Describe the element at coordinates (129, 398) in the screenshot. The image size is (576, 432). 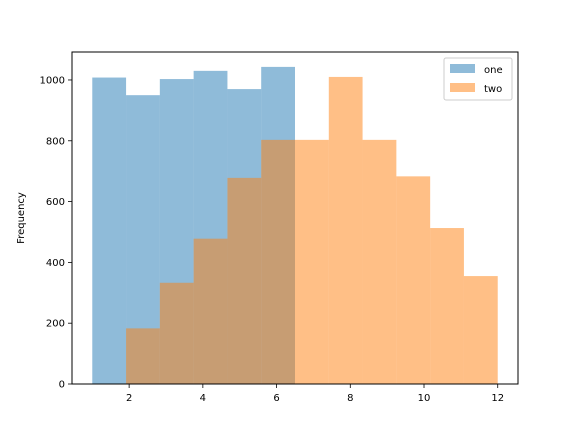
I see `x-tick-label-2: 2` at that location.